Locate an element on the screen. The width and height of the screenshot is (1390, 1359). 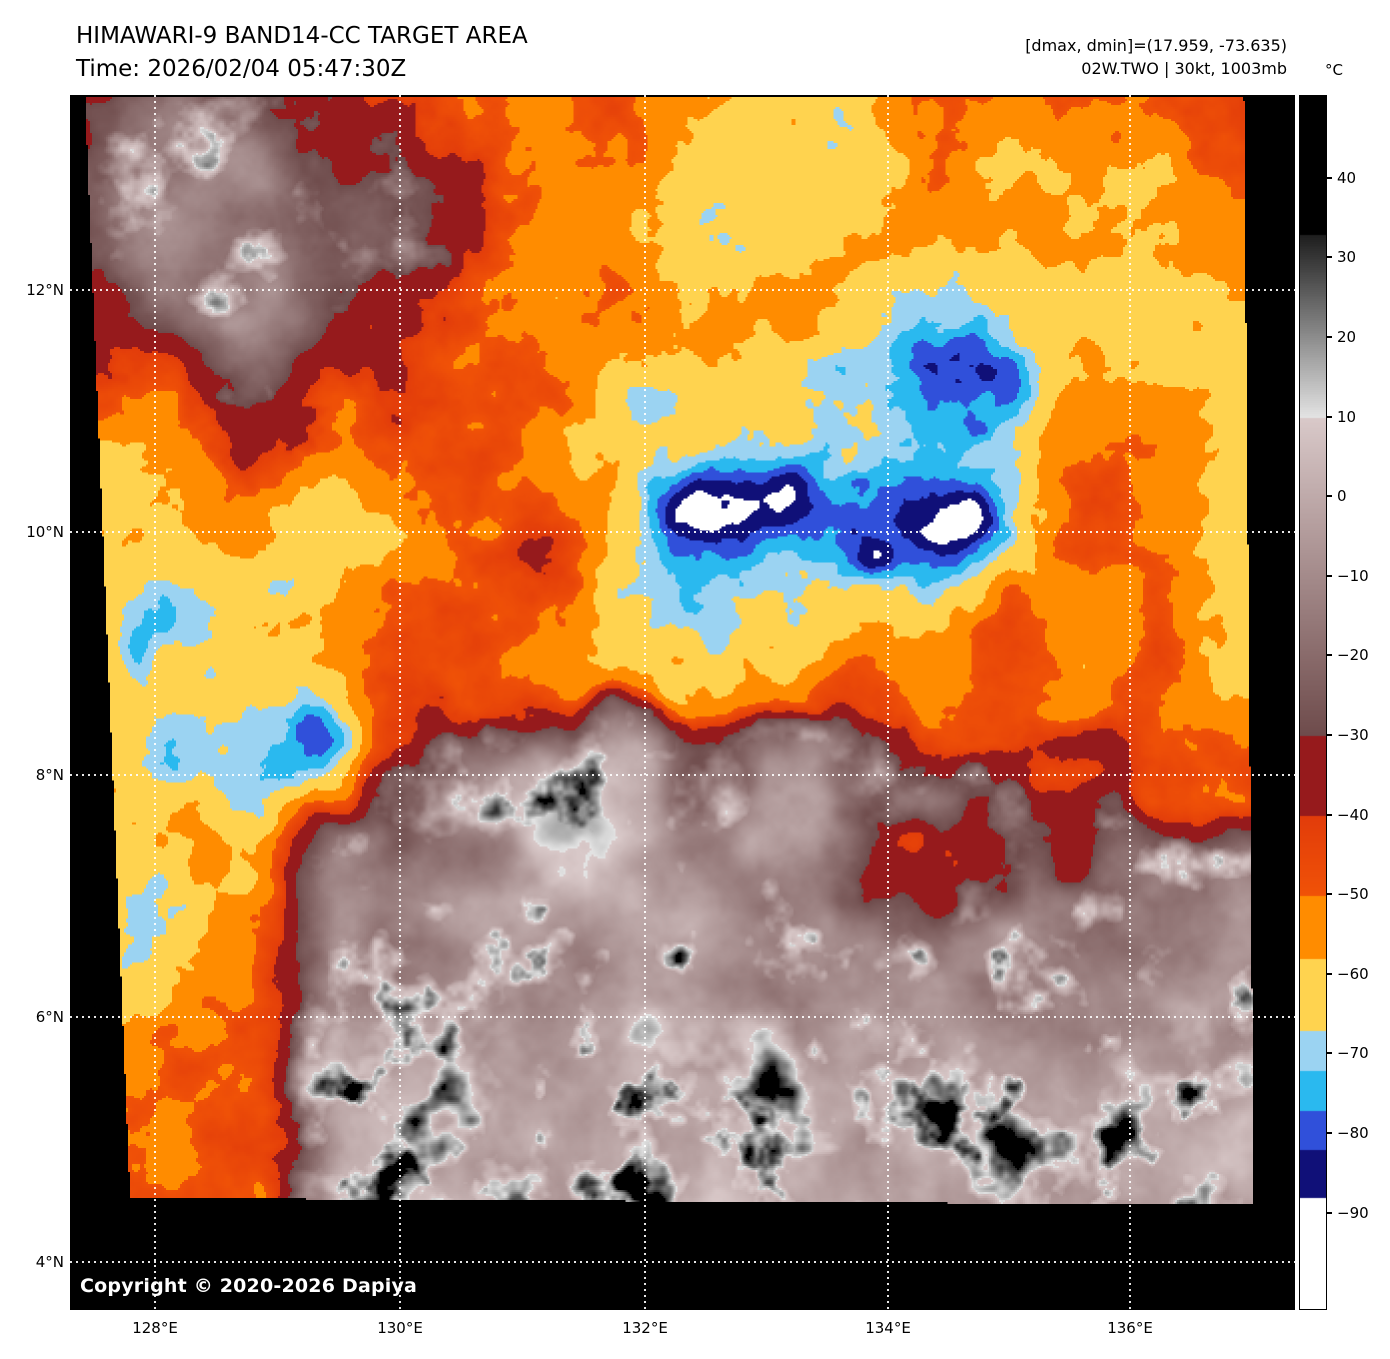
colorbar-tick-label: 30 is located at coordinates (1347, 257).